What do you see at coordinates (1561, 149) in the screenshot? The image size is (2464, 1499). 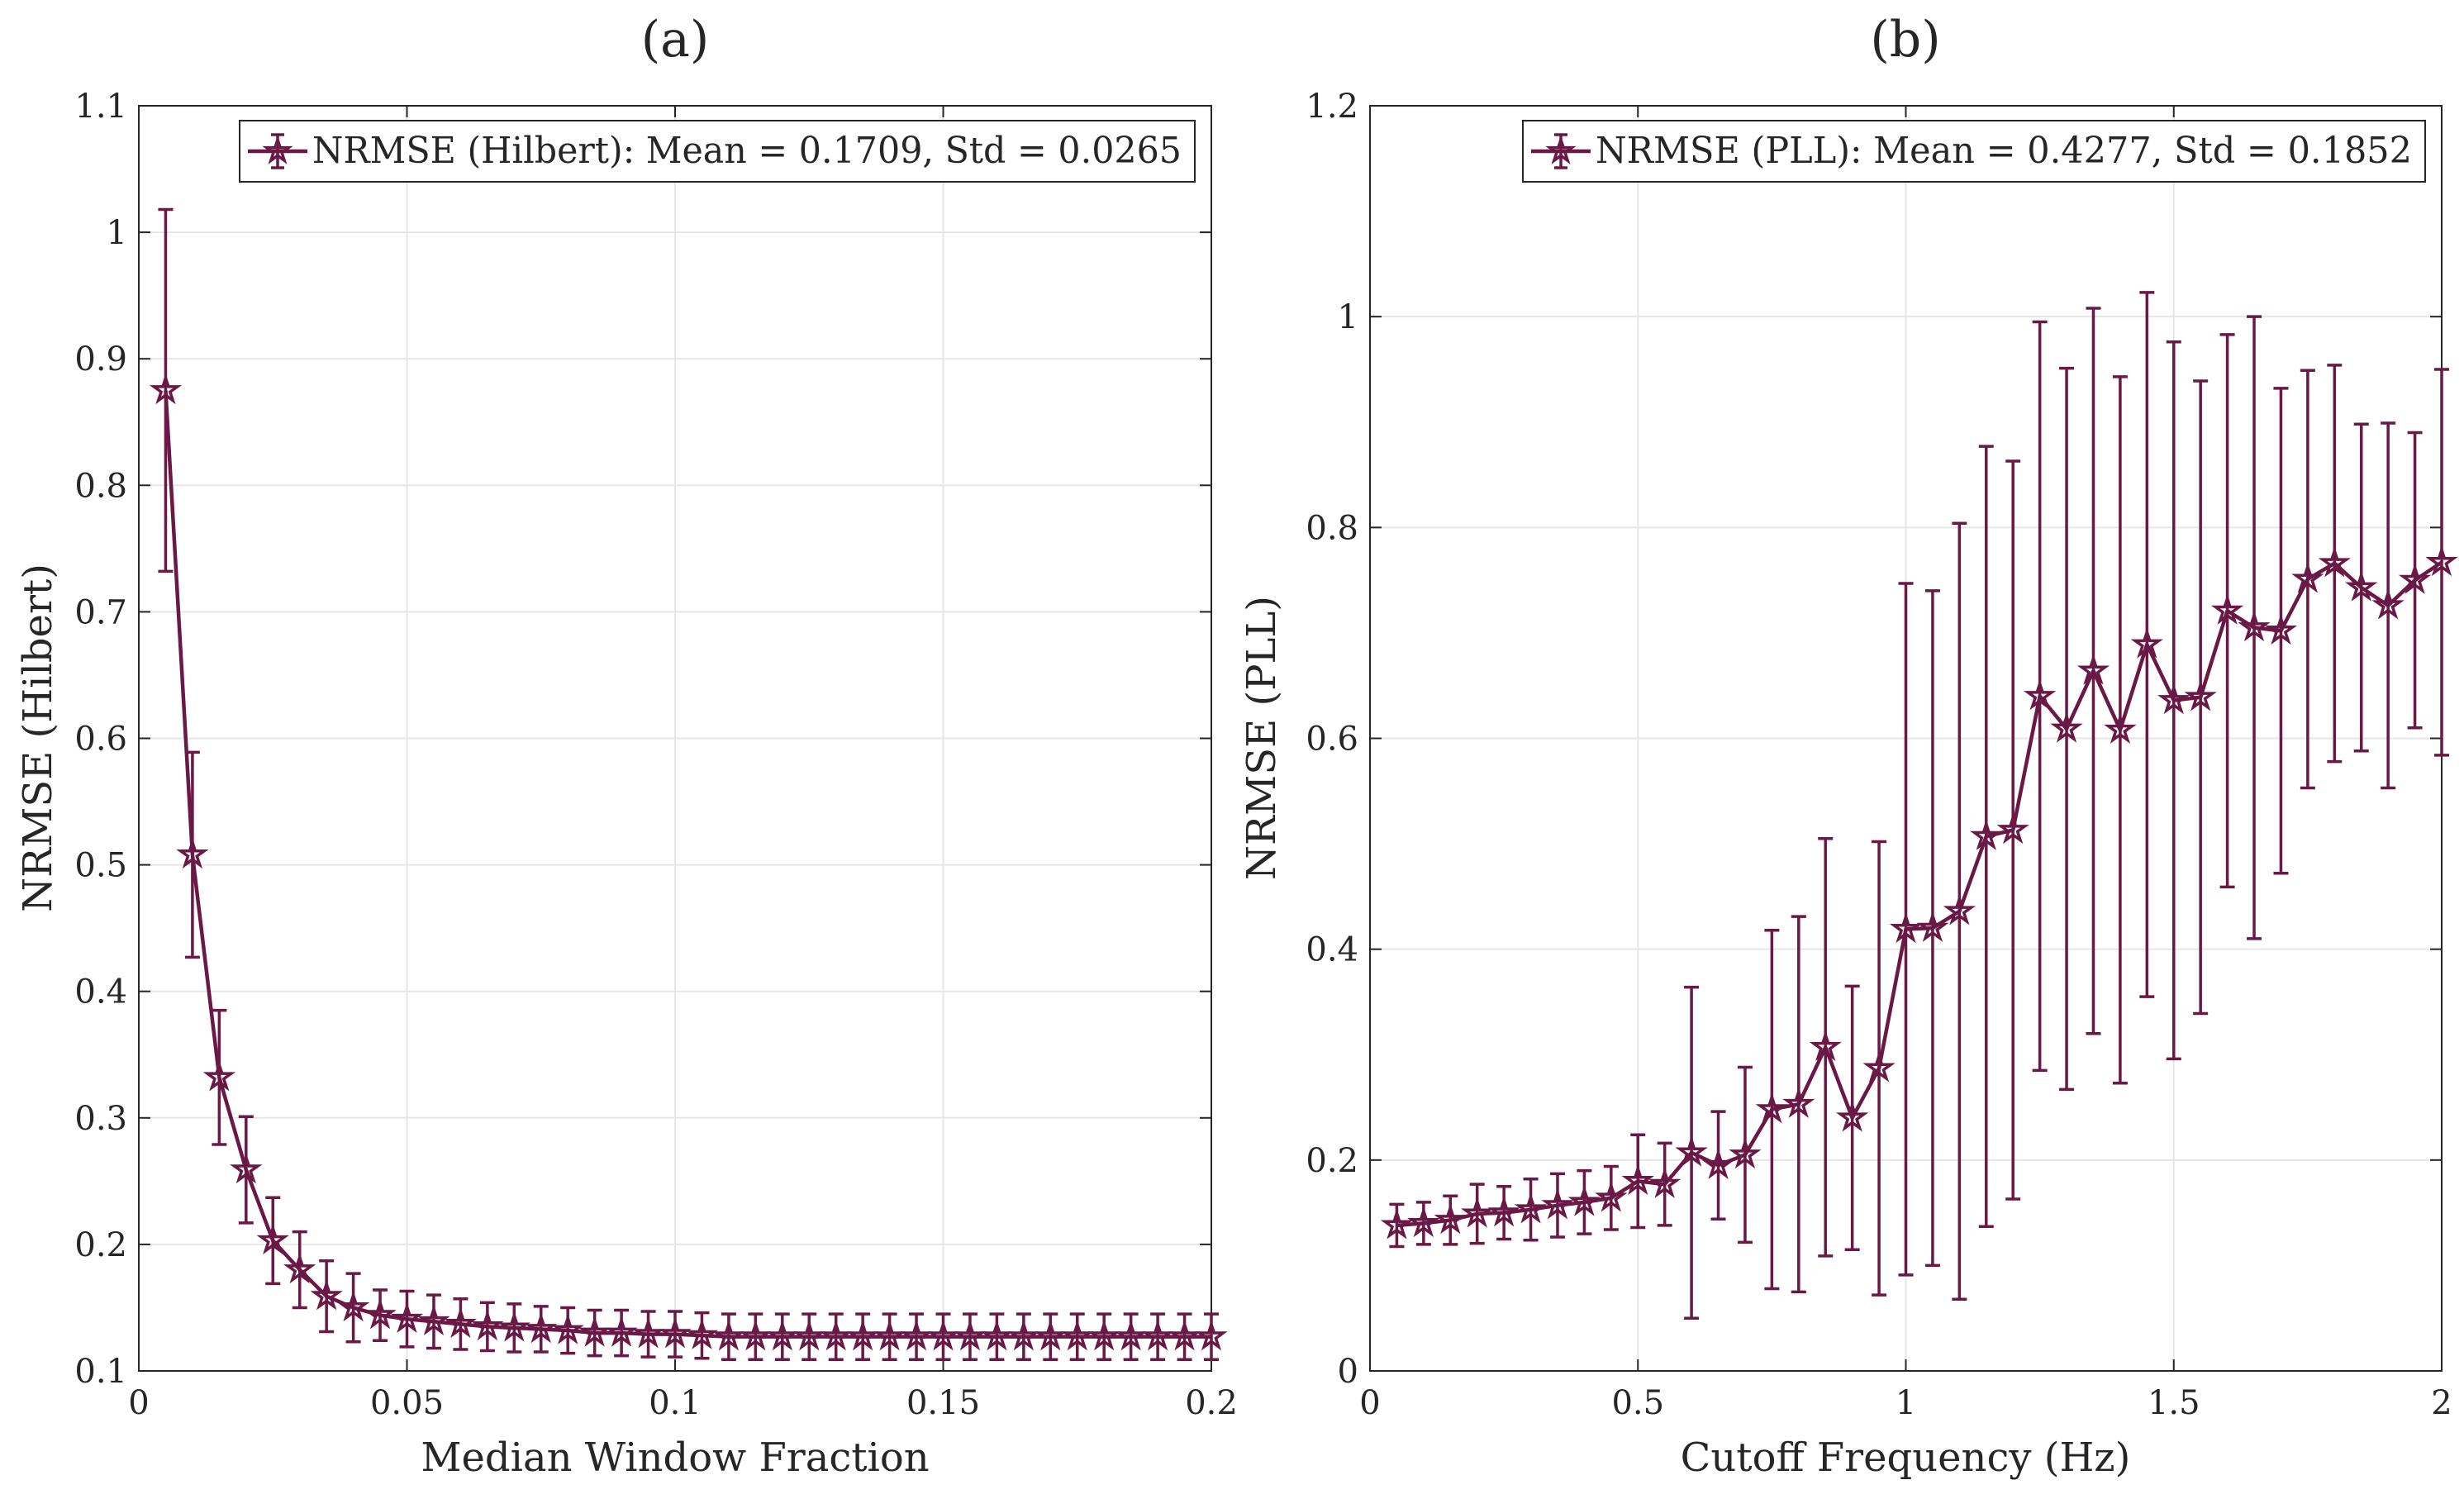 I see `panel-b-legend-marker` at bounding box center [1561, 149].